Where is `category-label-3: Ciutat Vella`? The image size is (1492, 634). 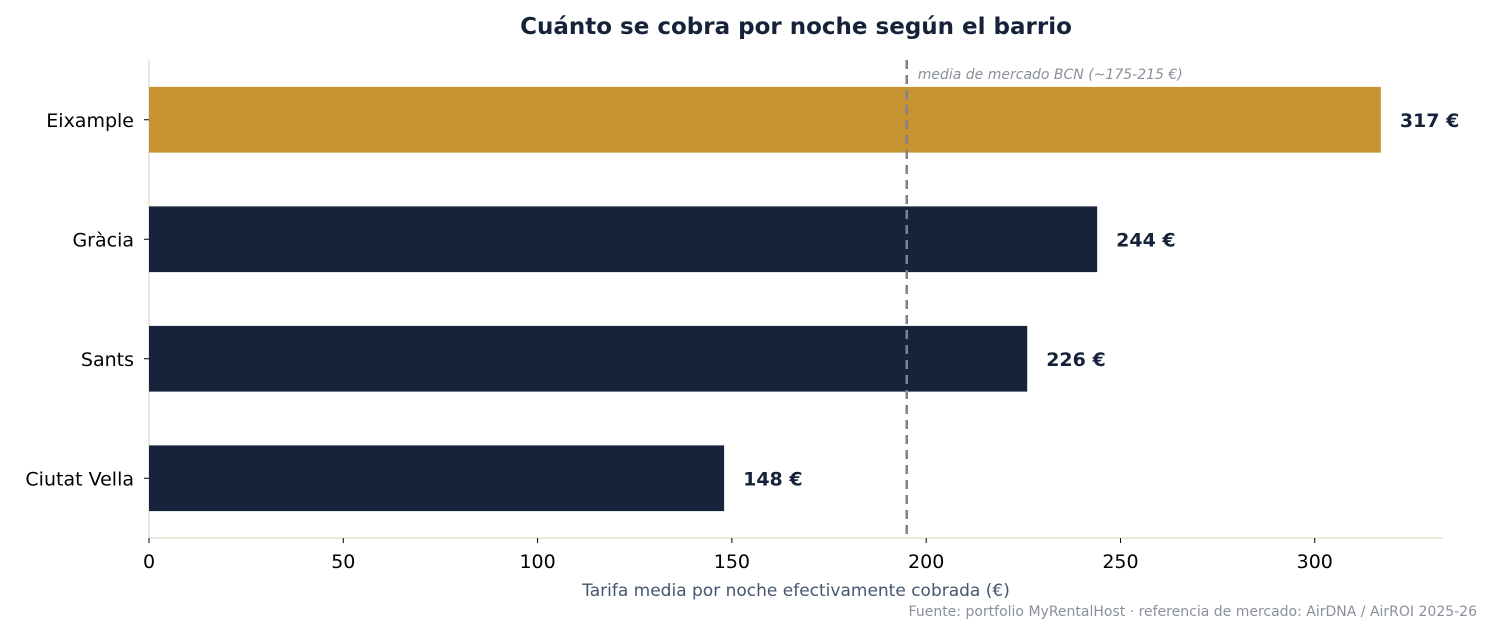
category-label-3: Ciutat Vella is located at coordinates (79, 479).